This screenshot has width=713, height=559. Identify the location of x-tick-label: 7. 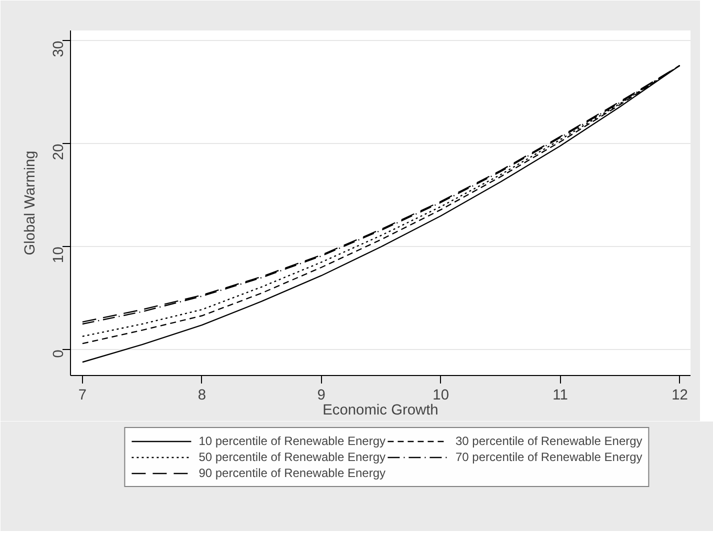
(82, 396).